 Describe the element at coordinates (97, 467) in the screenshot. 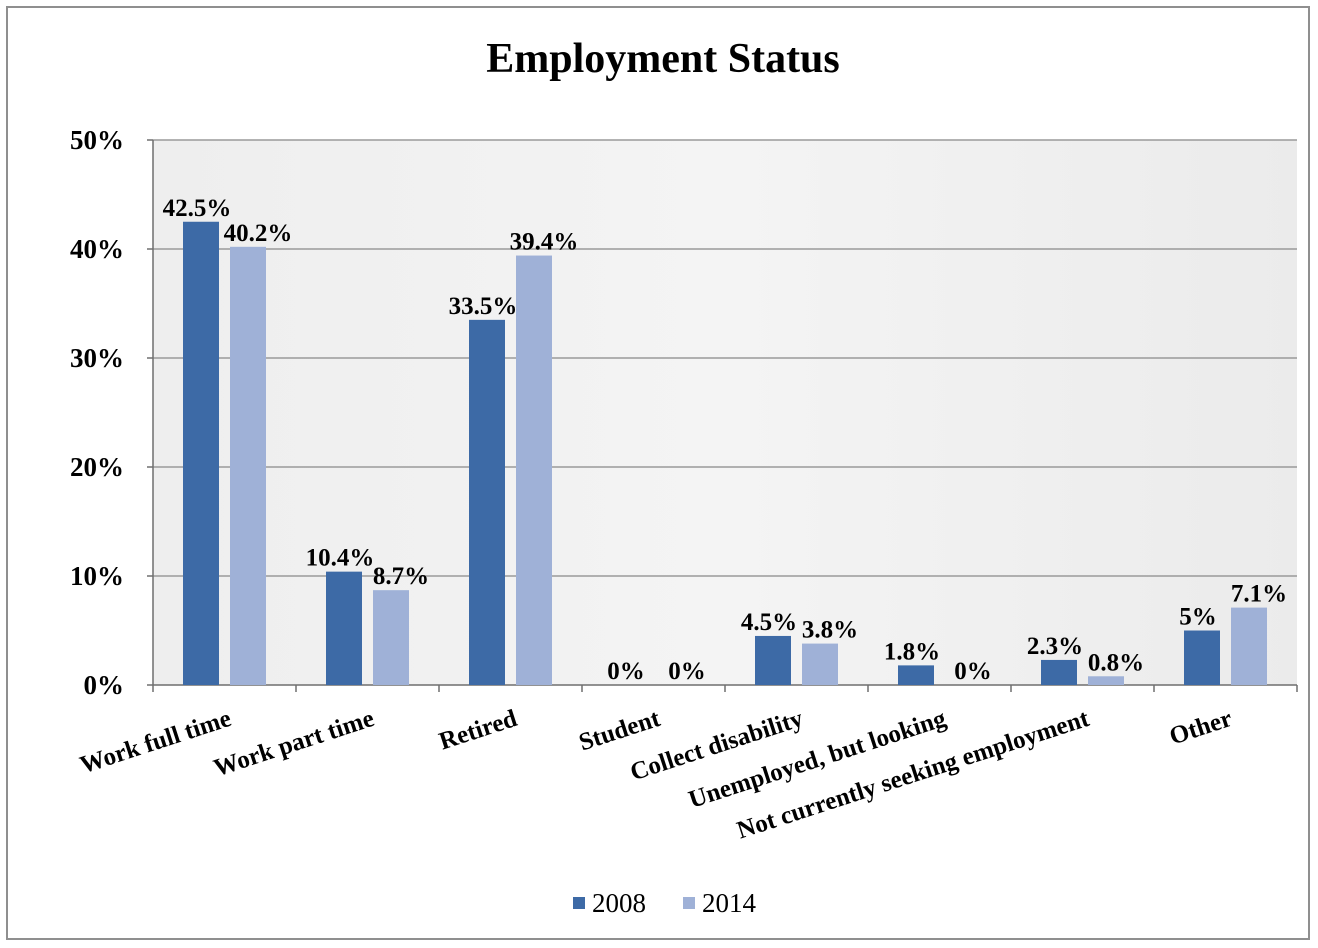

I see `y-tick-label: 20%` at that location.